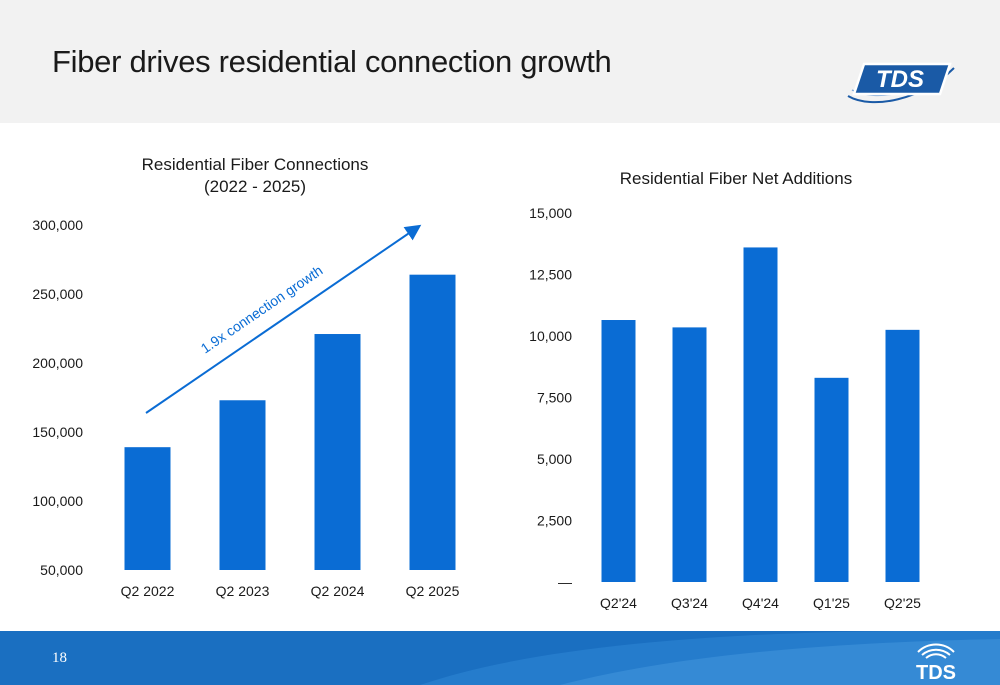 The height and width of the screenshot is (685, 1000). Describe the element at coordinates (338, 591) in the screenshot. I see `connections-x-tick-label: Q2 2024` at that location.